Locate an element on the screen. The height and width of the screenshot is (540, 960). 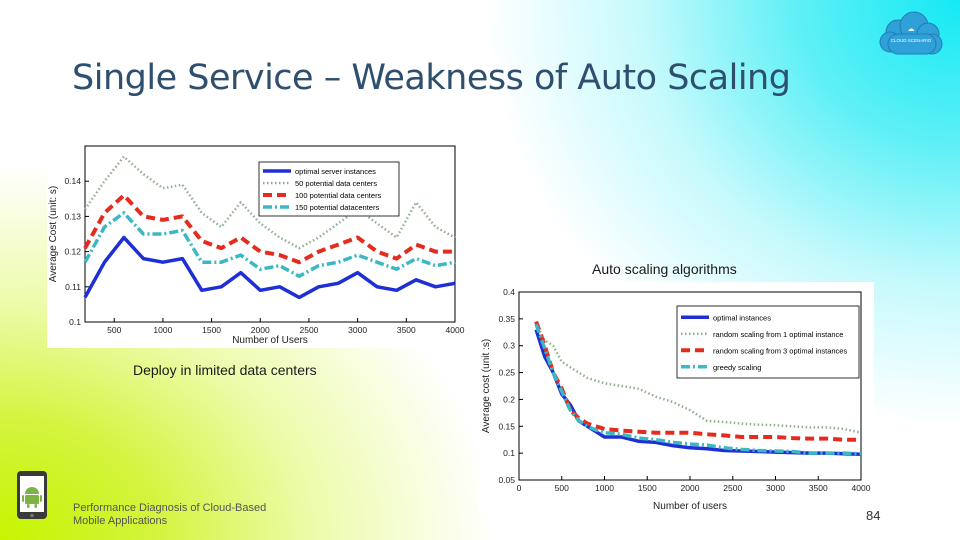
y-tick-label: 0.3 is located at coordinates (509, 346).